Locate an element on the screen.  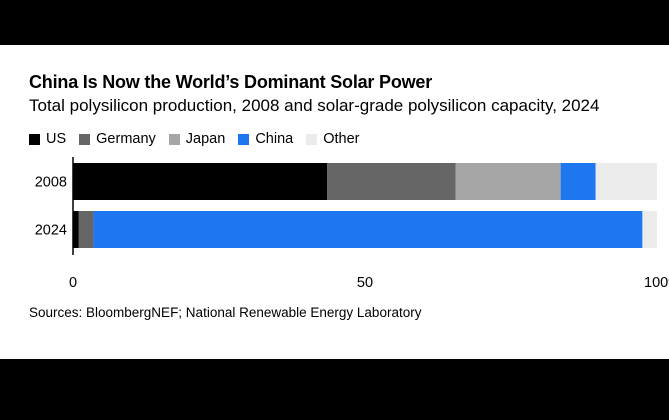
x-tick-label: 0 is located at coordinates (73, 283).